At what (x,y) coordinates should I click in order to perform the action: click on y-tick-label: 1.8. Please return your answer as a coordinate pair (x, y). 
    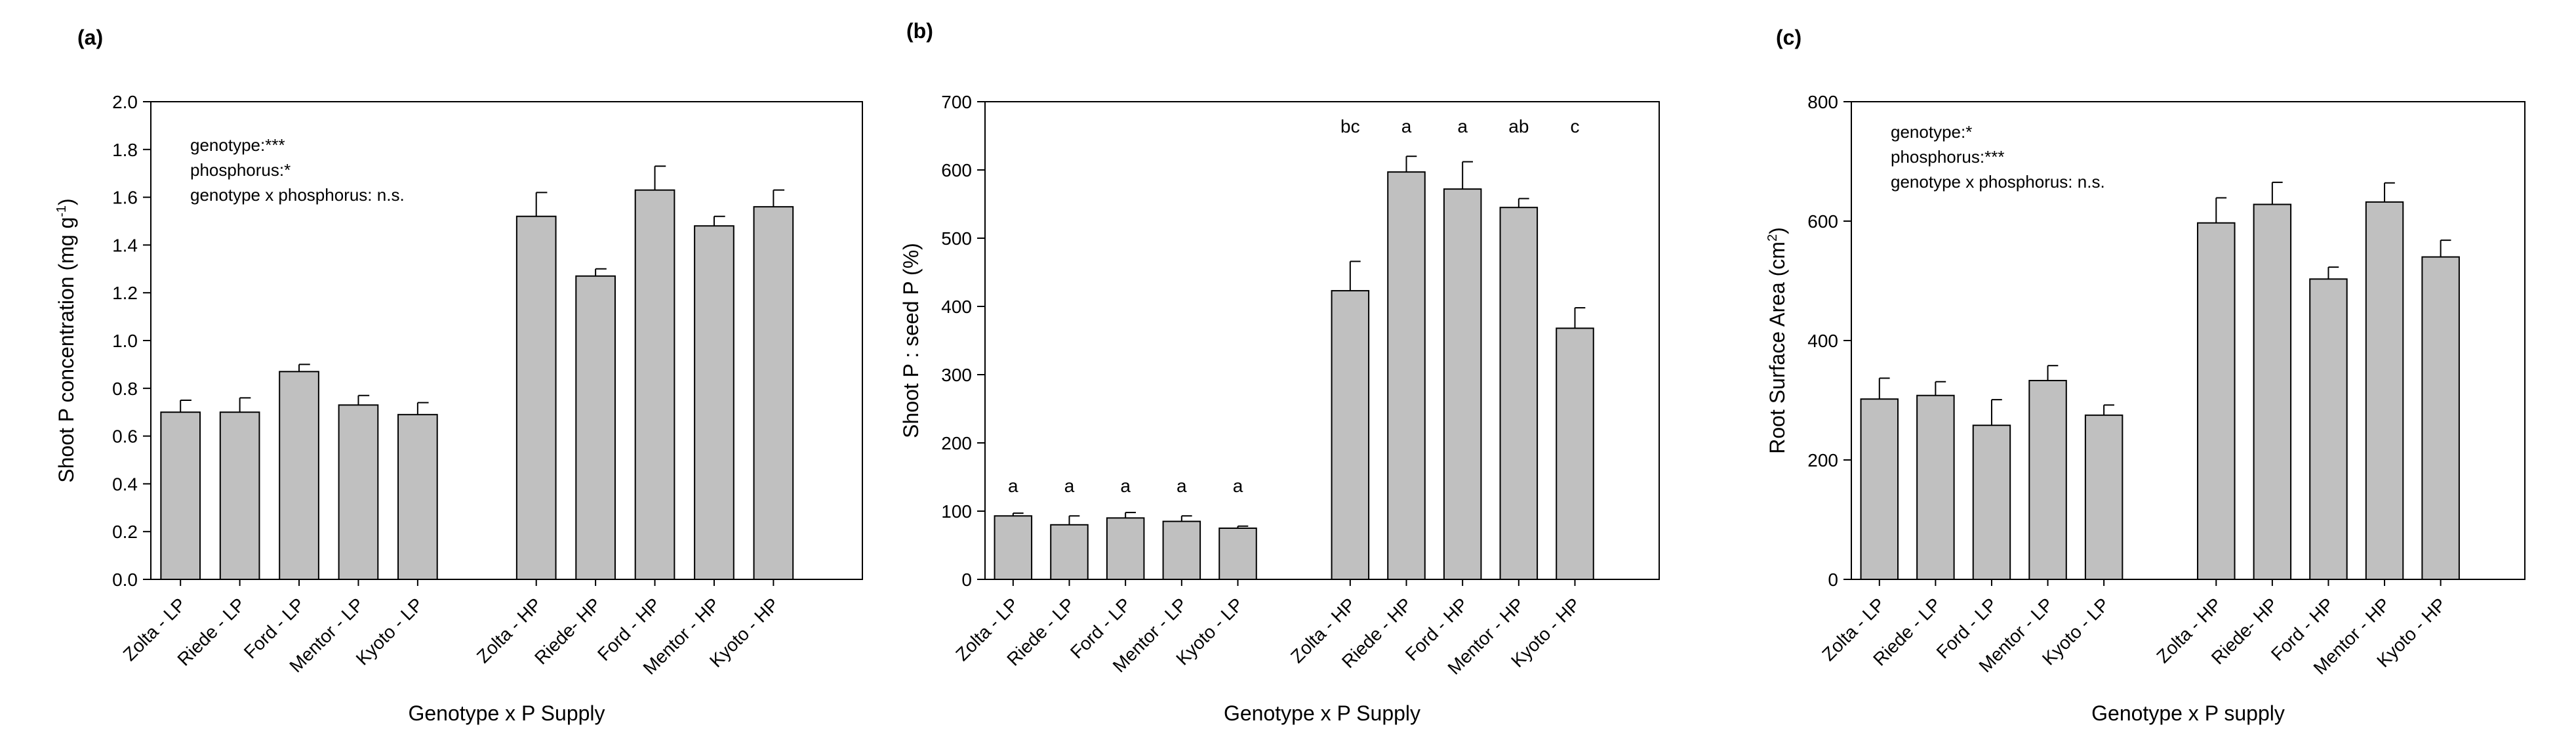
    Looking at the image, I should click on (125, 150).